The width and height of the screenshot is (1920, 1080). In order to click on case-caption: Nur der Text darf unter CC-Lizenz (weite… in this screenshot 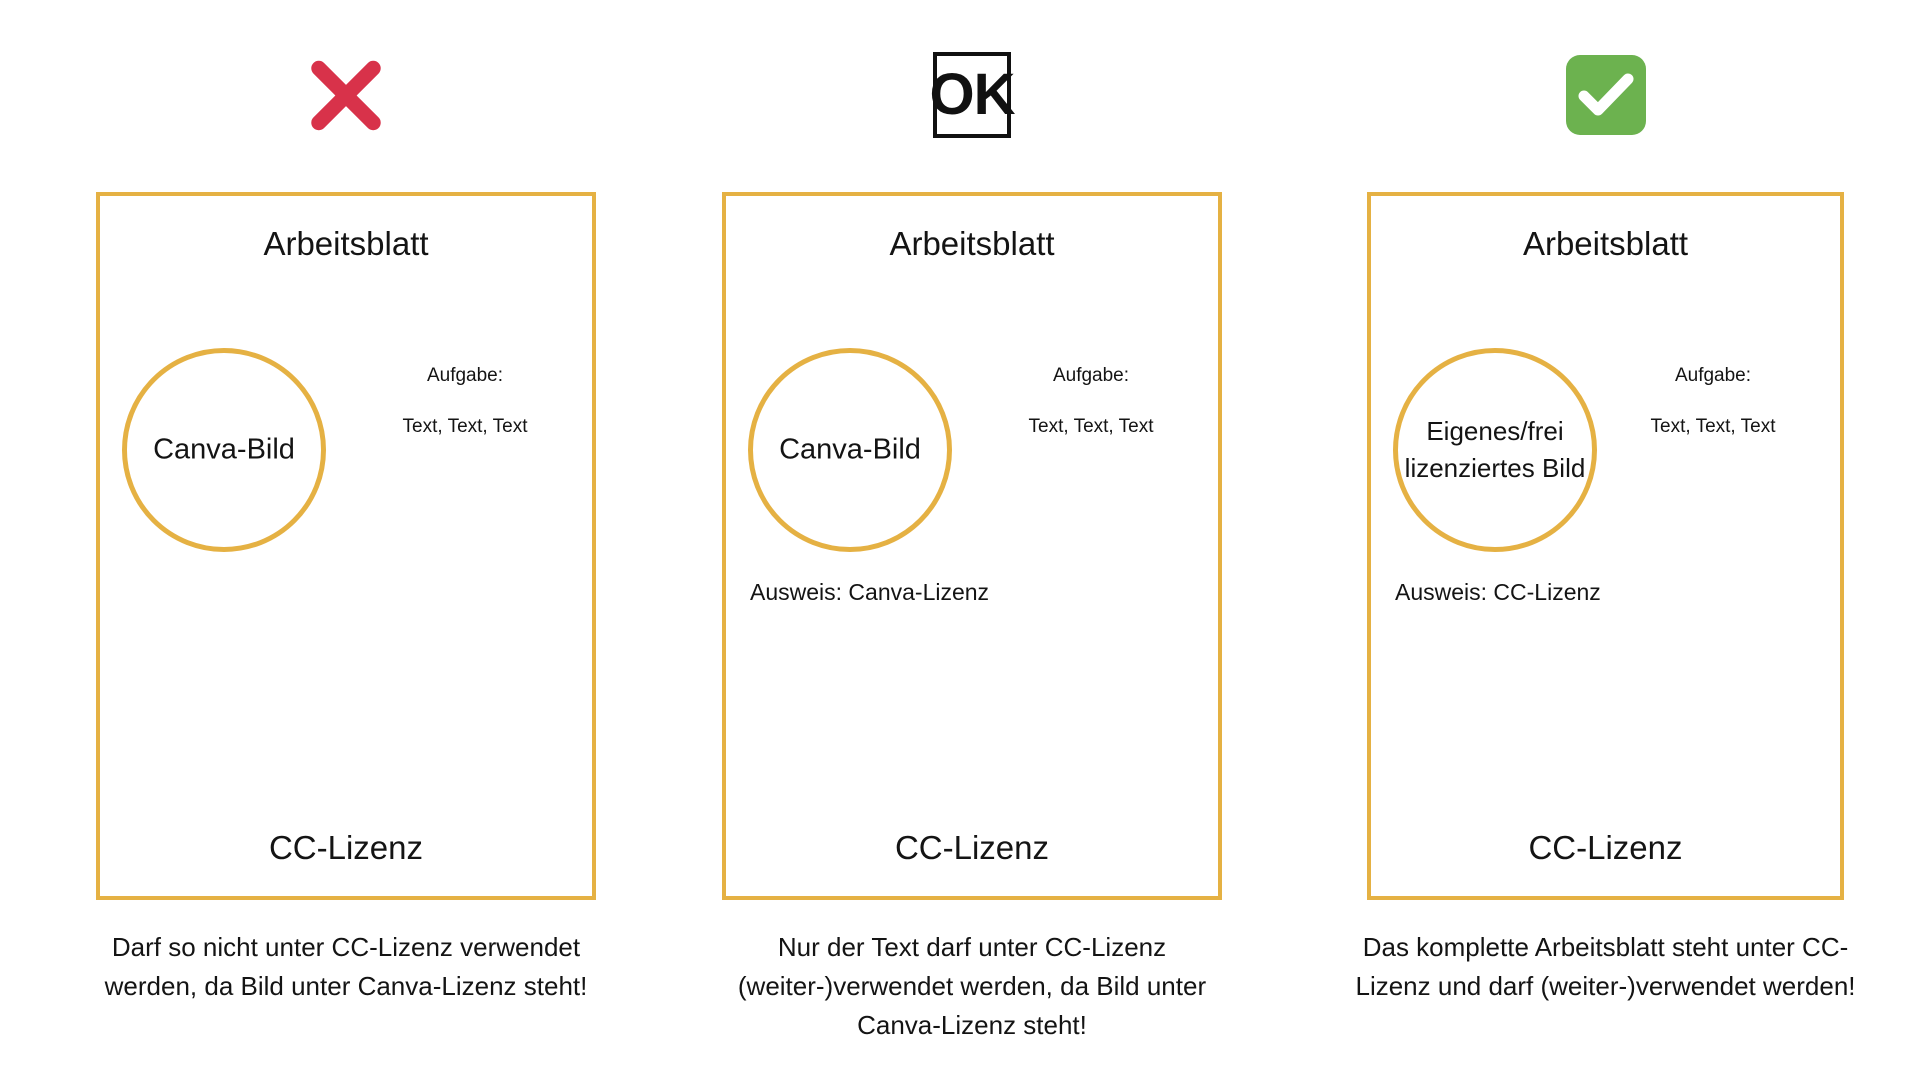, I will do `click(972, 986)`.